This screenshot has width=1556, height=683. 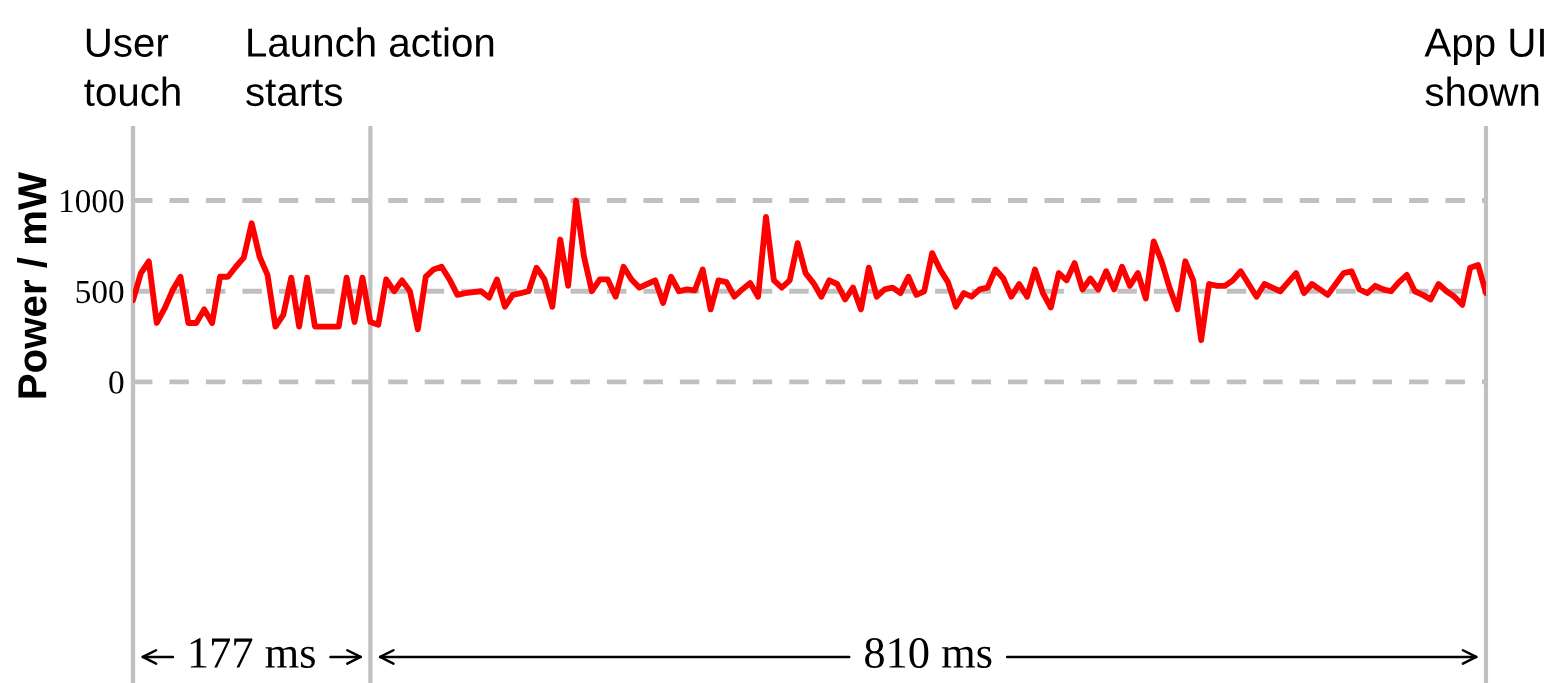 I want to click on x-tick-label: Launch action starts, so click(x=370, y=67).